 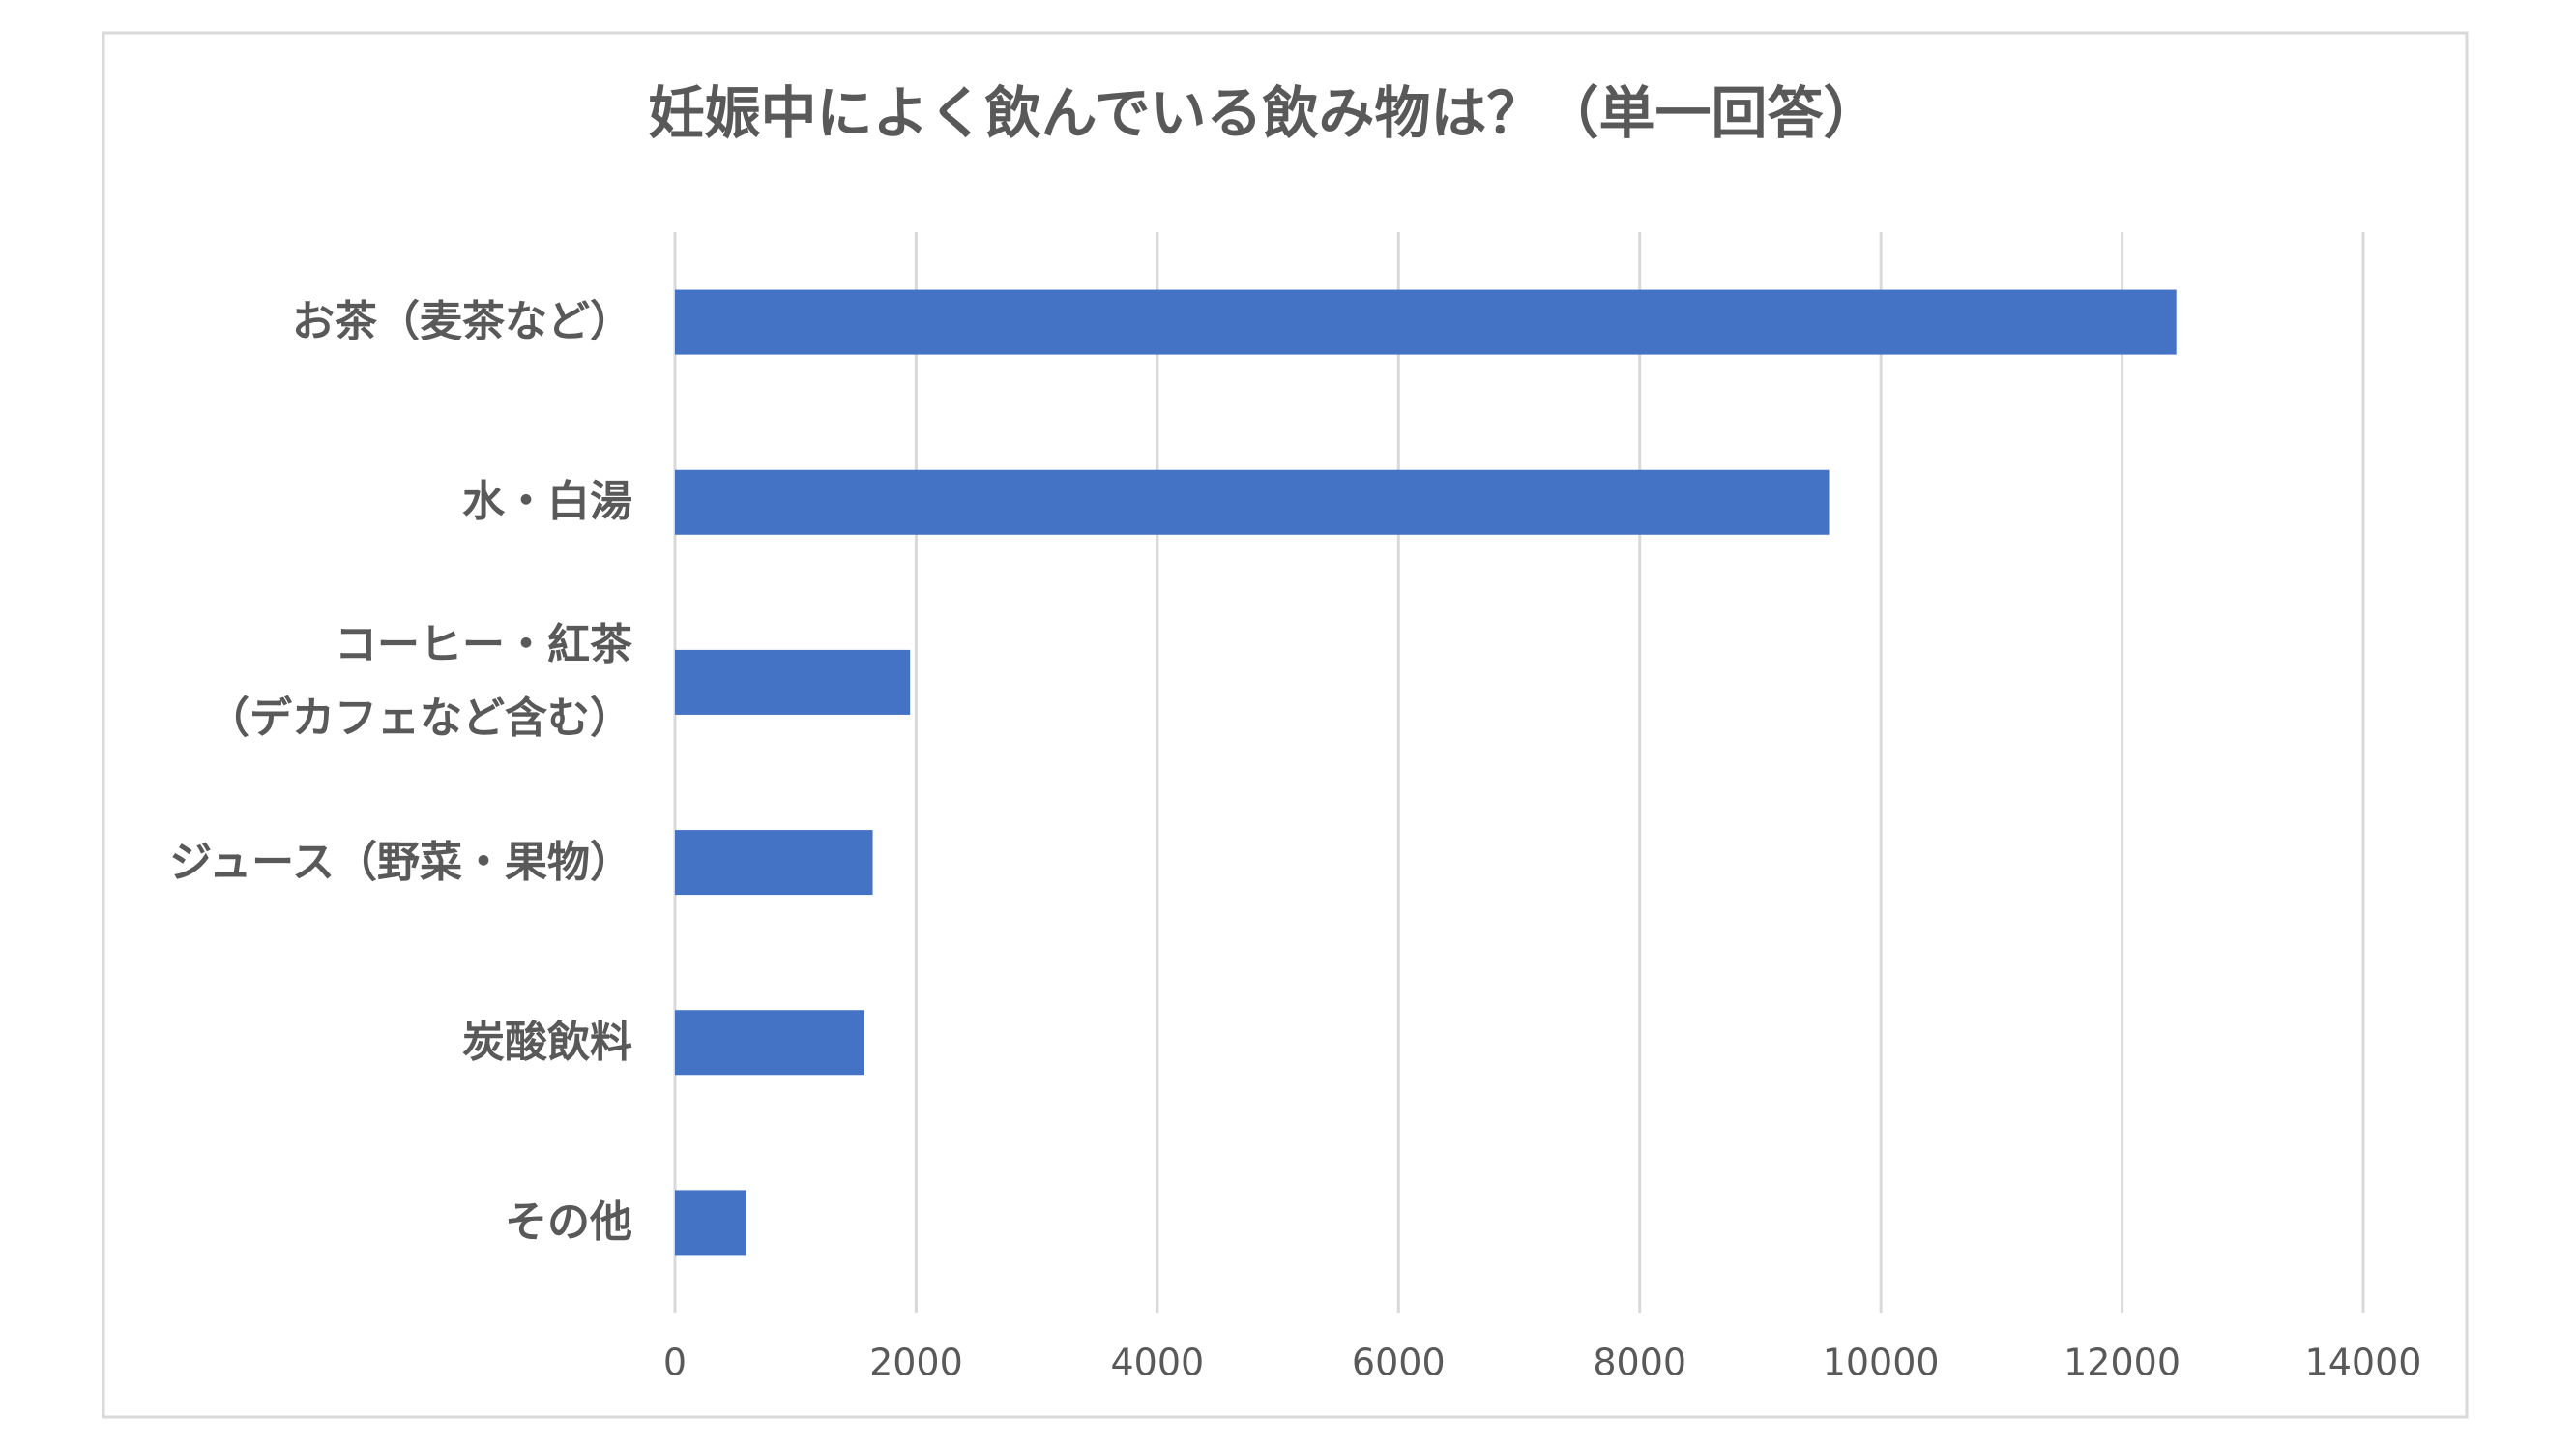 I want to click on chart-title: 妊娠中によく飲んでいる飲み物は？（単一回答）, so click(x=1263, y=113).